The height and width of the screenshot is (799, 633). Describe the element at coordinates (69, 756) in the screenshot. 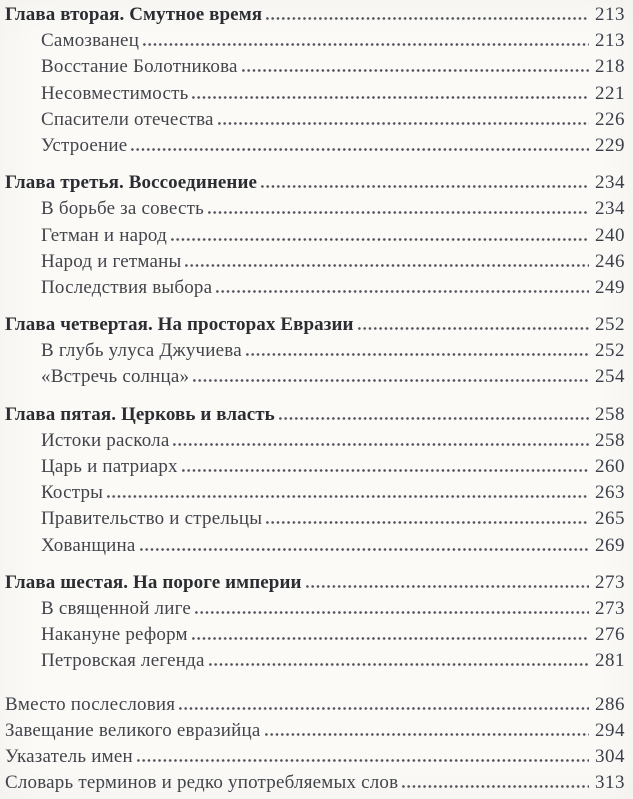

I see `toc-entry-label: Указатель имен` at that location.